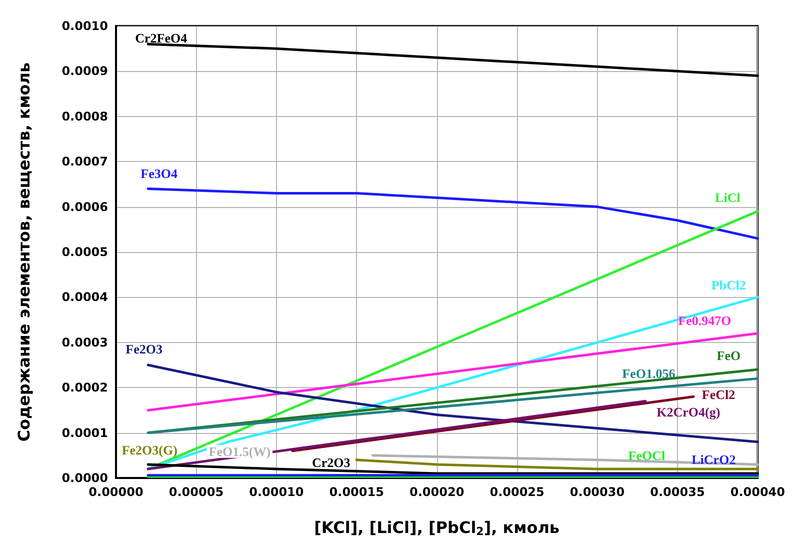 The image size is (796, 550). Describe the element at coordinates (276, 492) in the screenshot. I see `x-tick-label: 0.00010` at that location.